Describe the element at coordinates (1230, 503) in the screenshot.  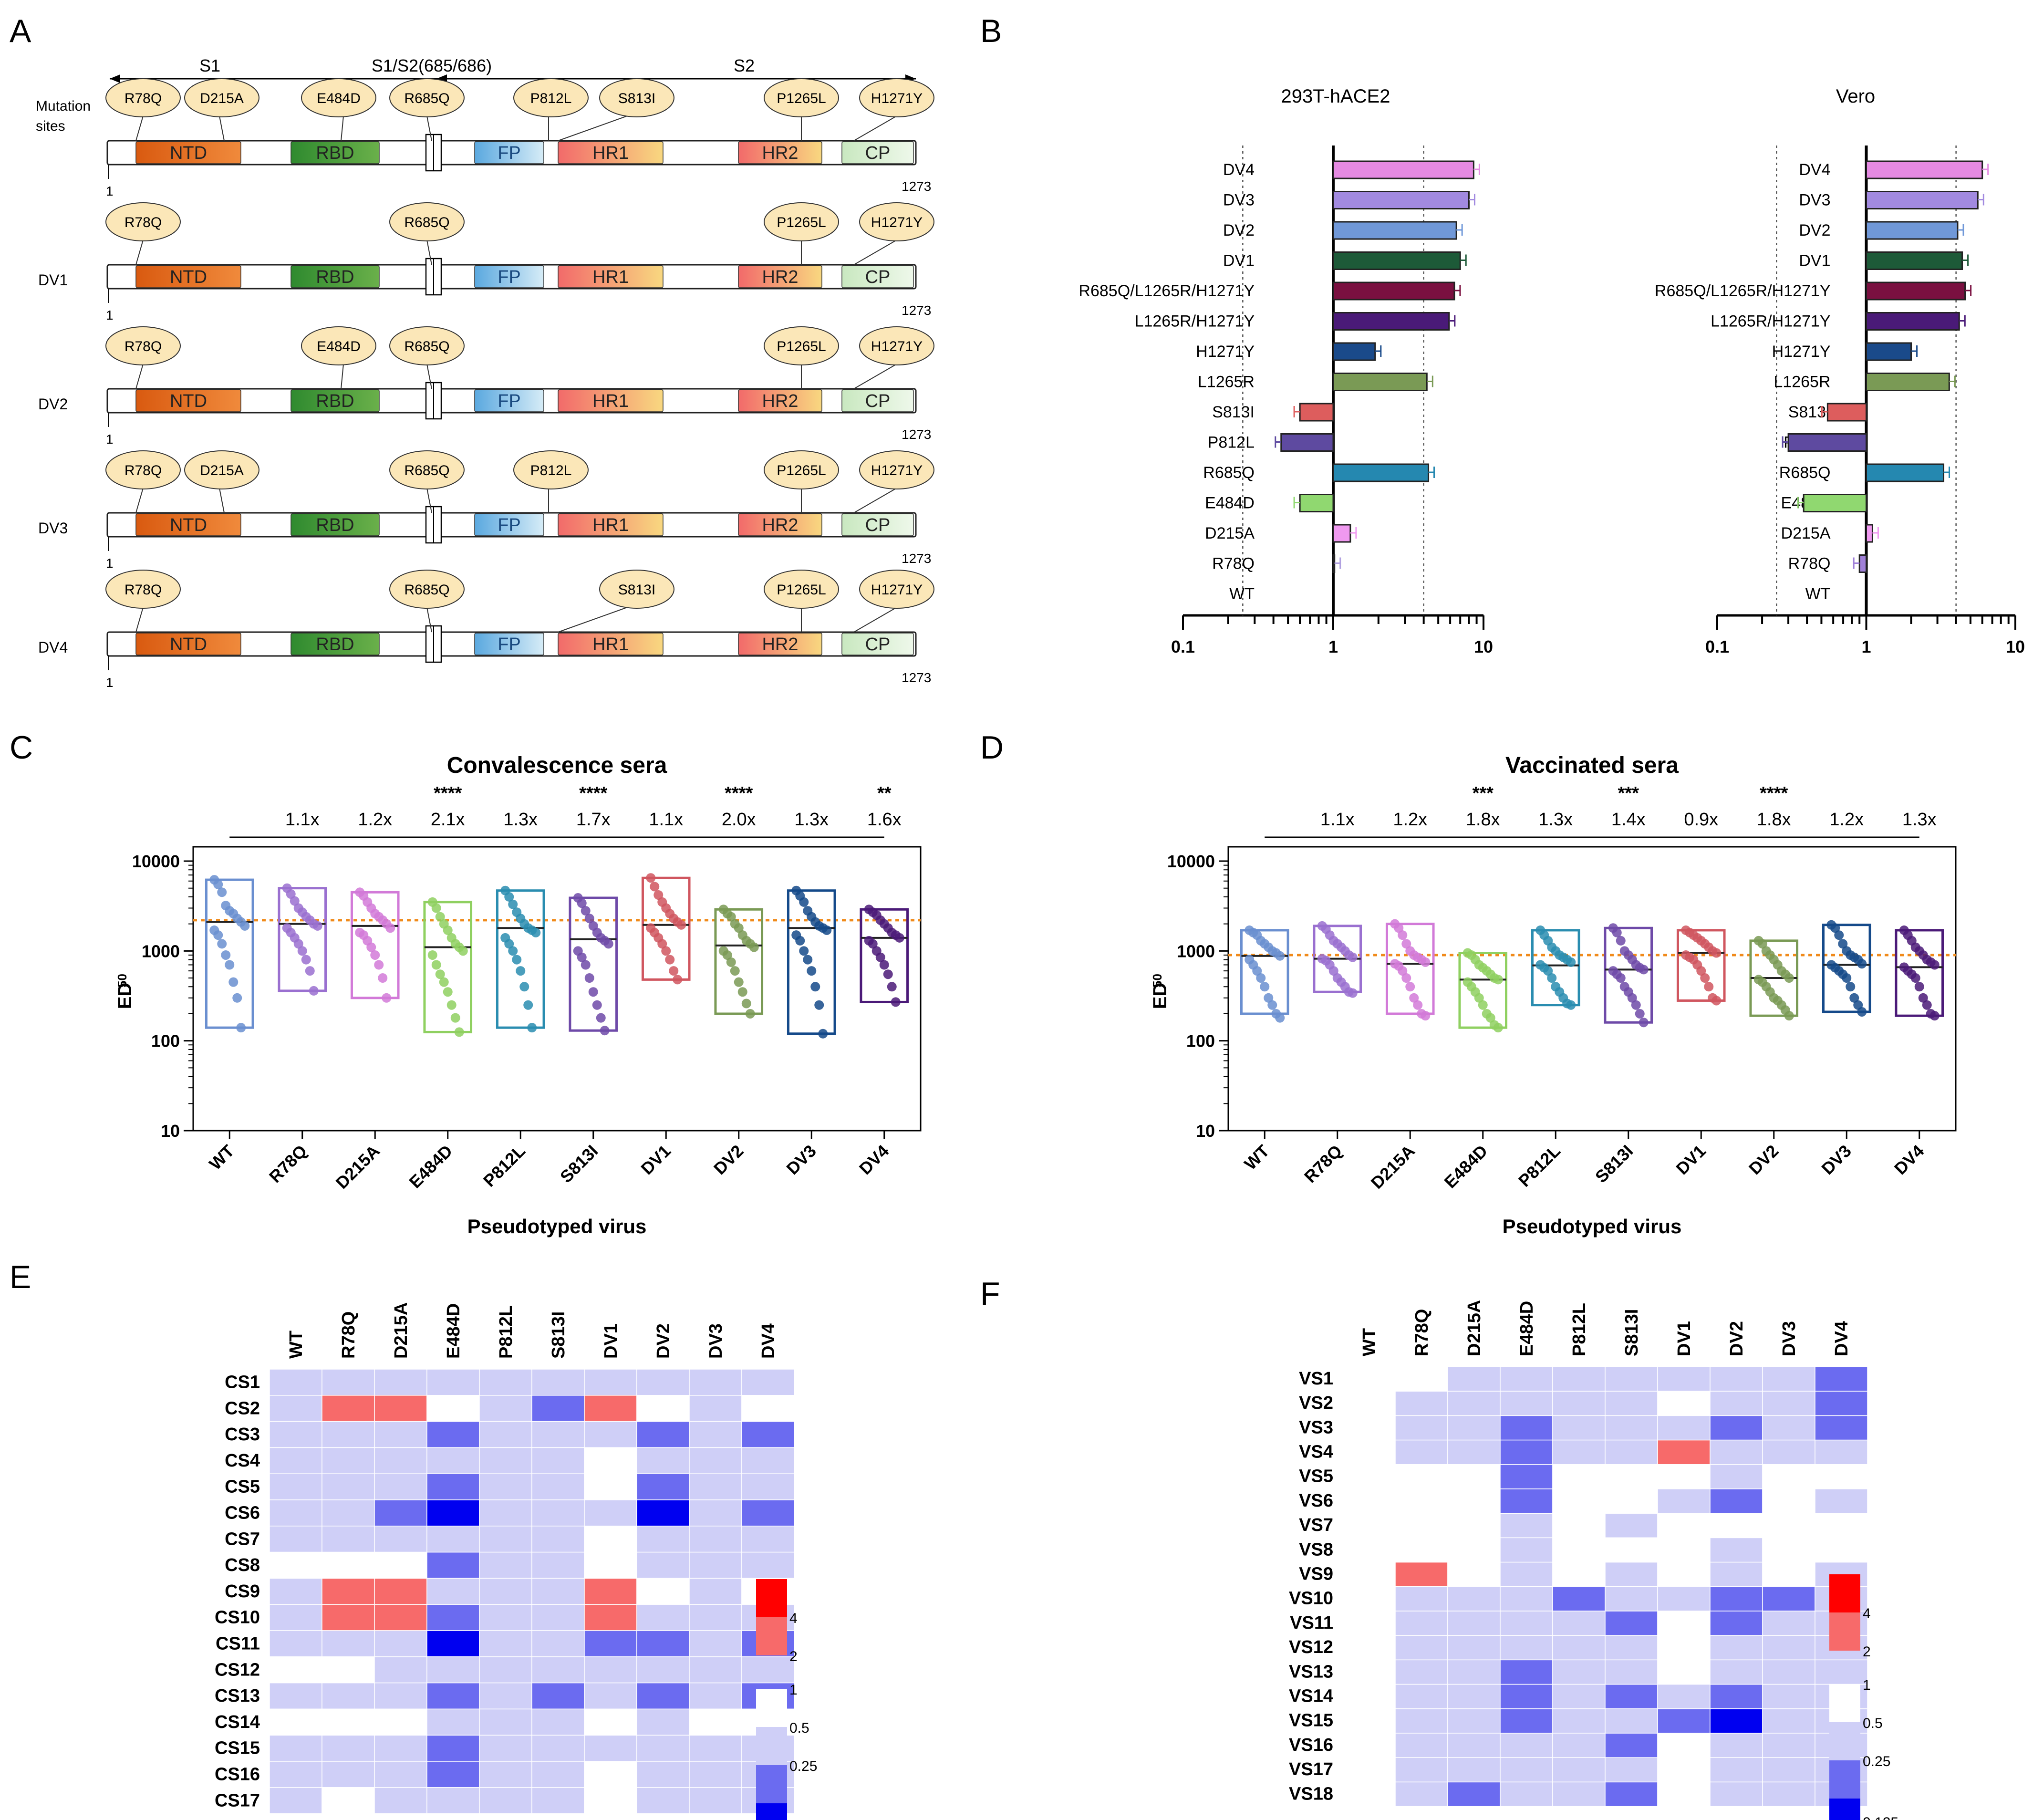
I see `bar-category-label: E484D` at that location.